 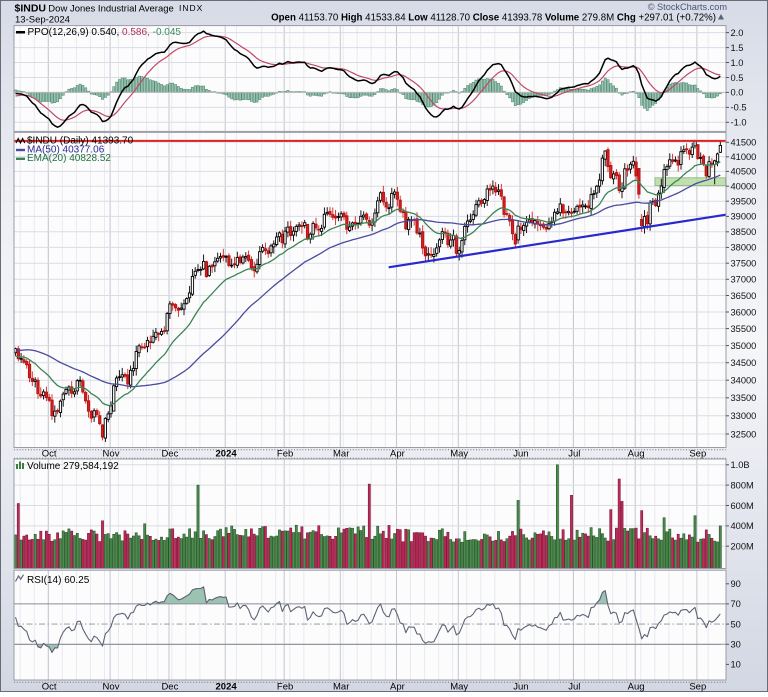 What do you see at coordinates (744, 172) in the screenshot?
I see `svg-text: 40500` at bounding box center [744, 172].